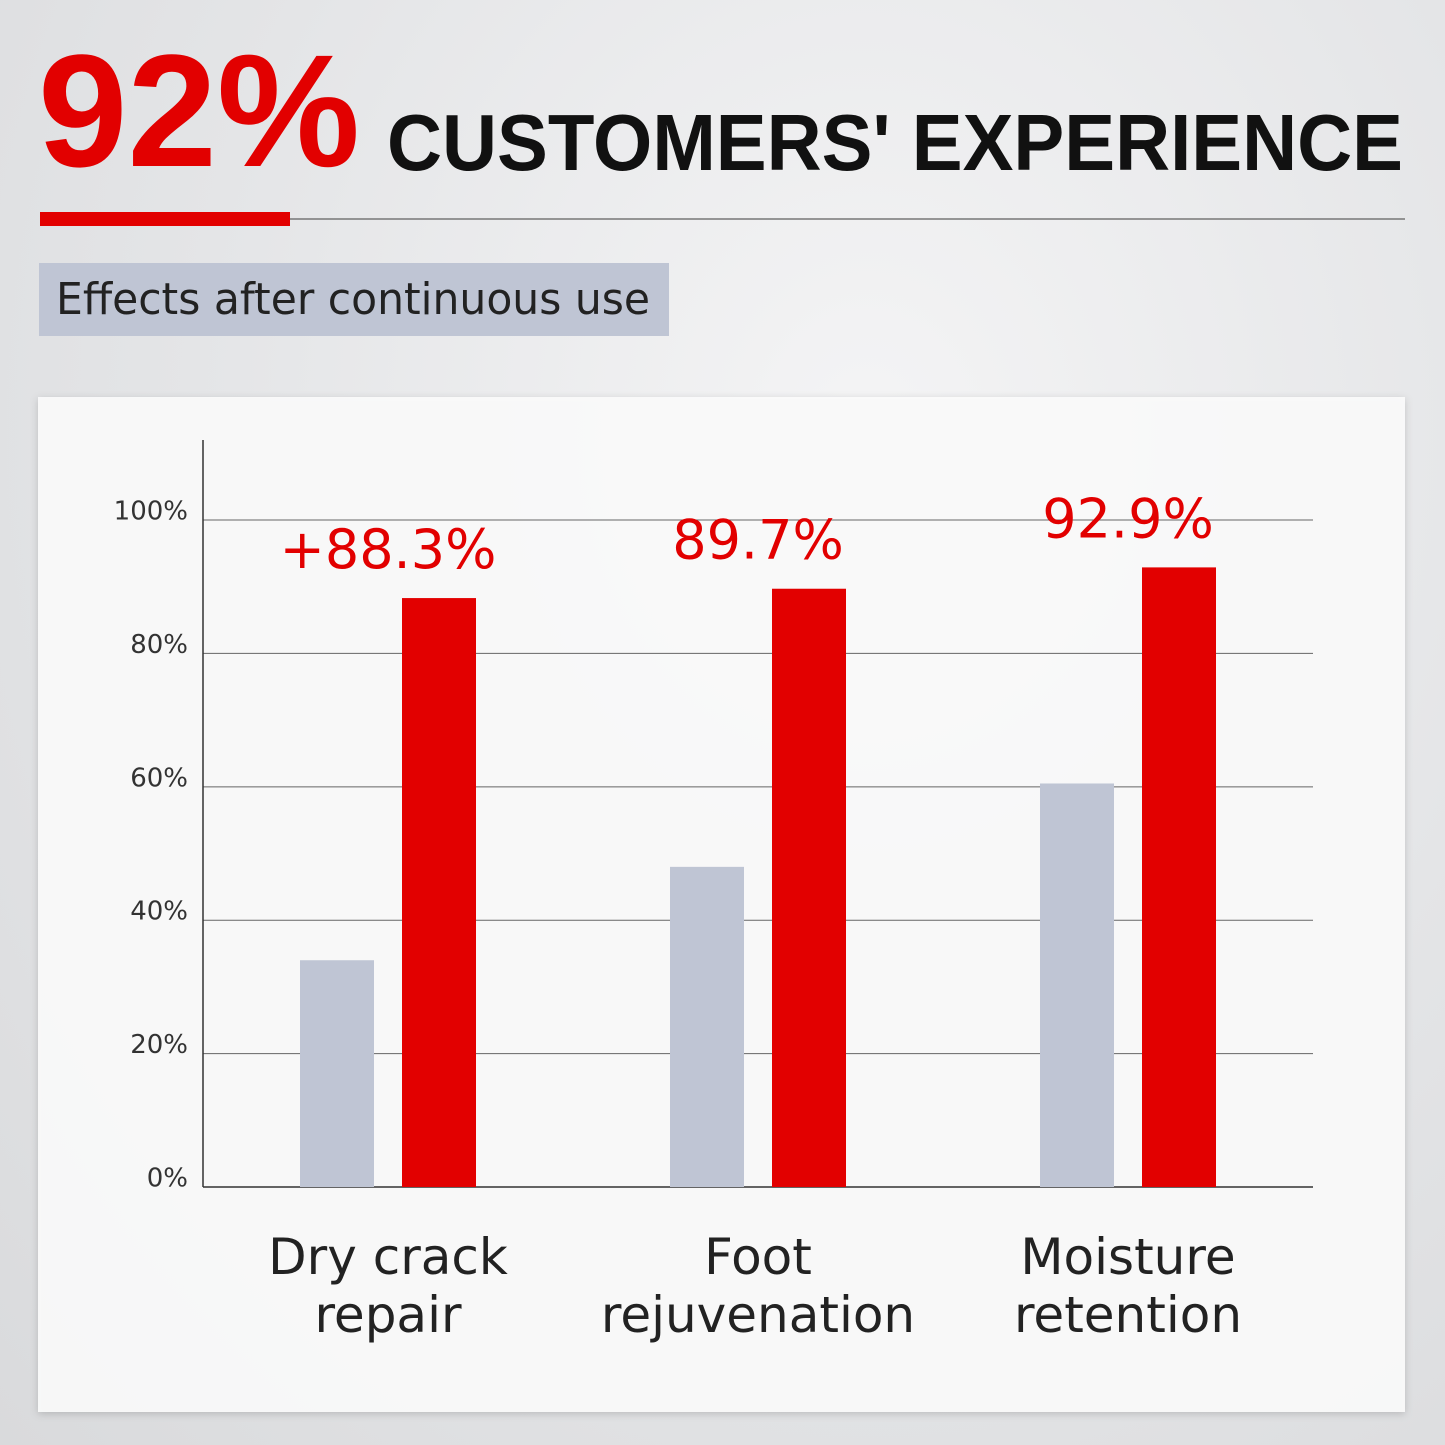 The width and height of the screenshot is (1445, 1445). Describe the element at coordinates (167, 1179) in the screenshot. I see `y-tick-label: 0%` at that location.